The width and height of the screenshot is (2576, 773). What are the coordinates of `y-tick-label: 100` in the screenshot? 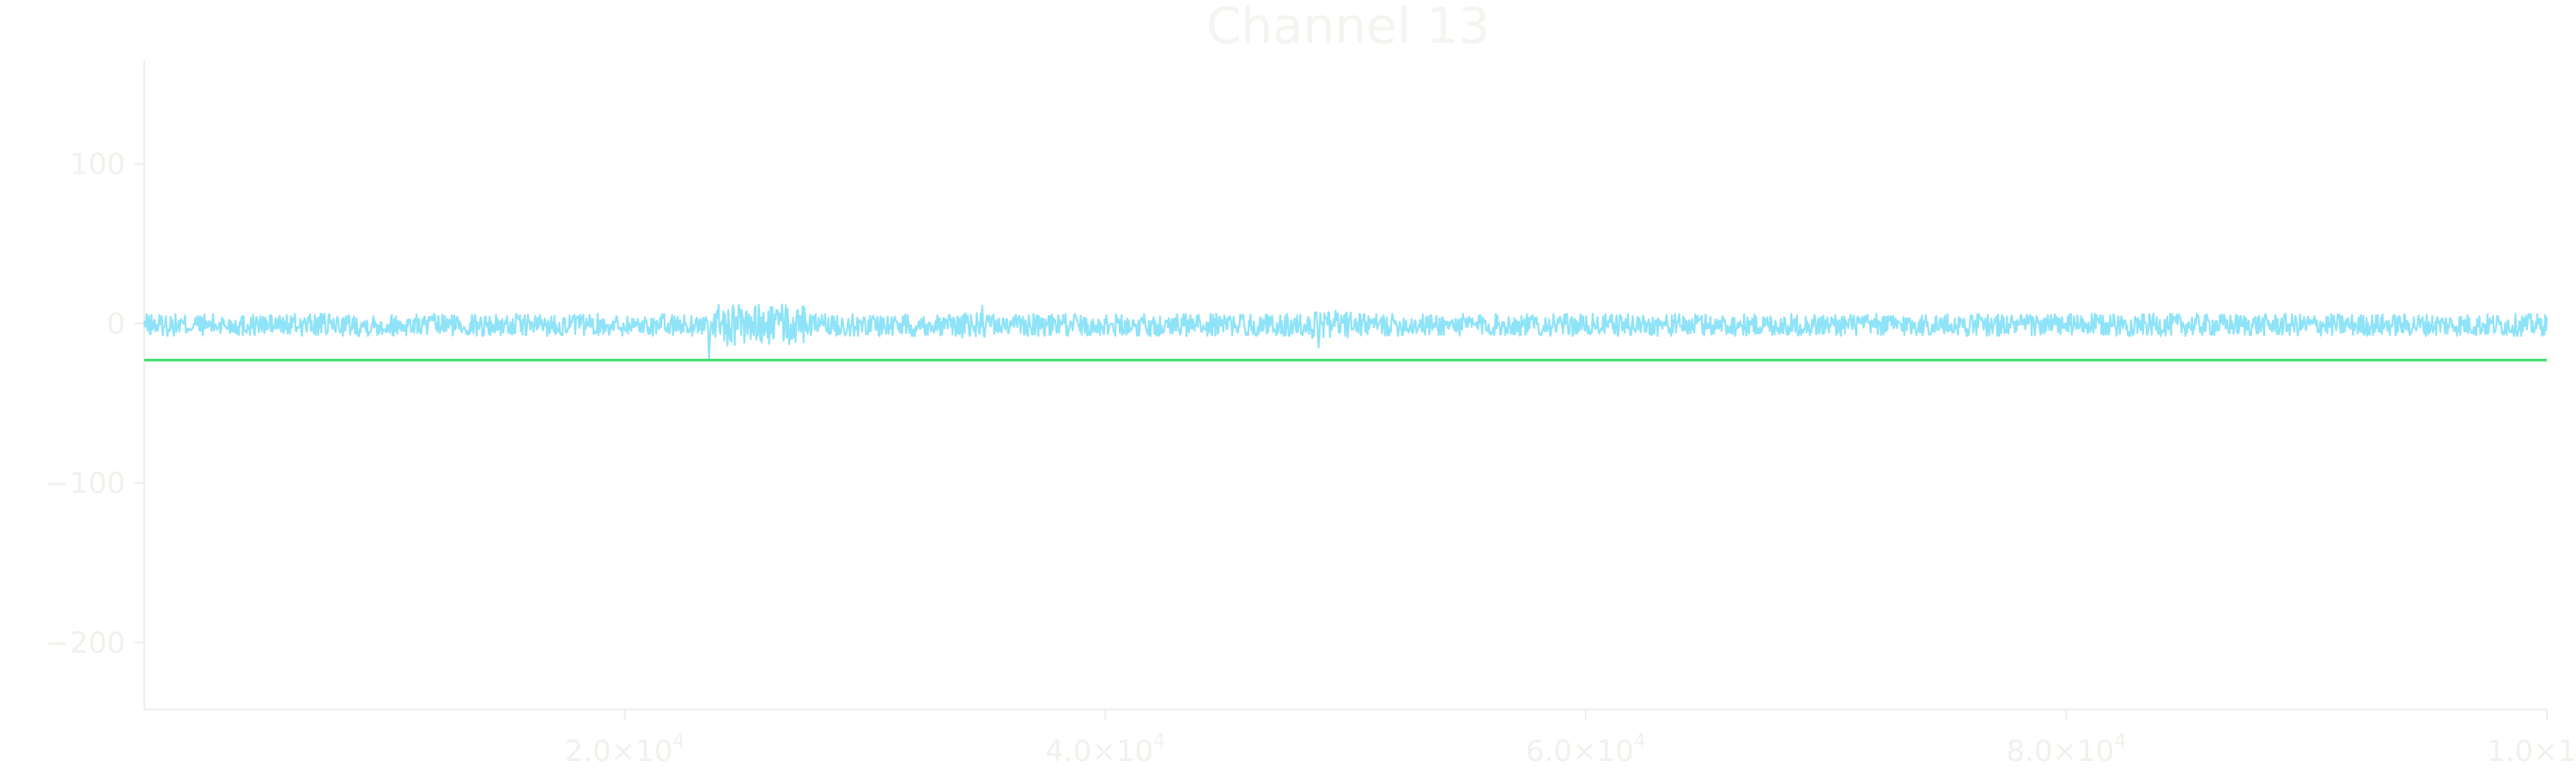 It's located at (98, 165).